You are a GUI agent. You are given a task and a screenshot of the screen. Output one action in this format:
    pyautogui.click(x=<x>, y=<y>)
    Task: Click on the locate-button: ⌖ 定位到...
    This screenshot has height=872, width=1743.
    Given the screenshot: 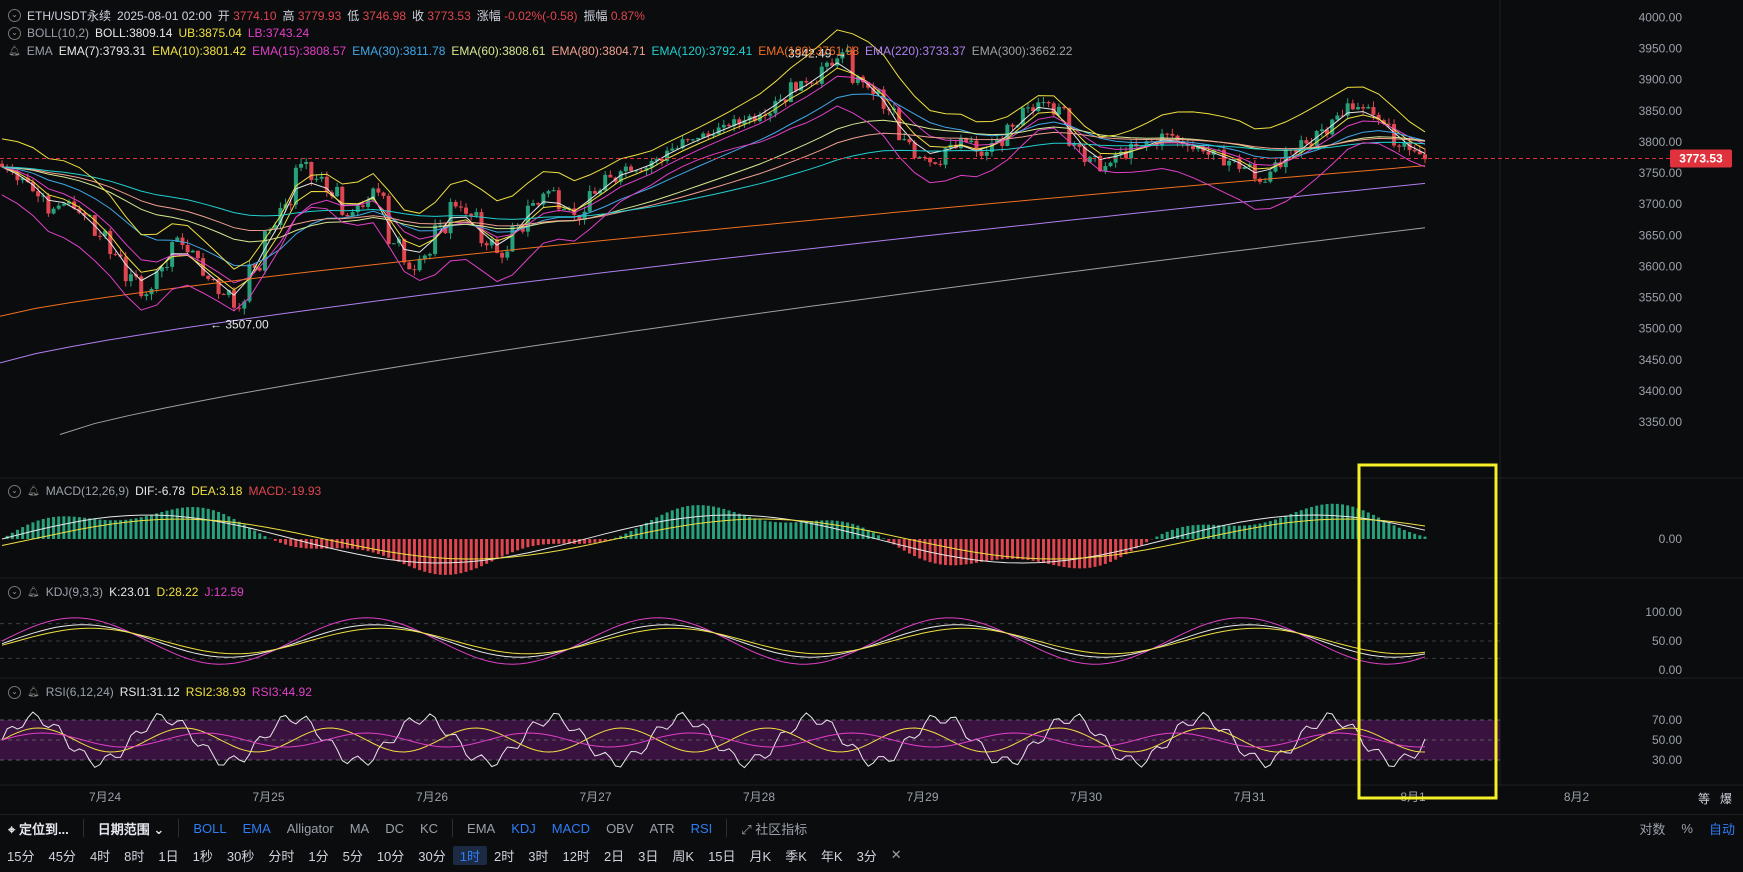 What is the action you would take?
    pyautogui.click(x=38, y=829)
    